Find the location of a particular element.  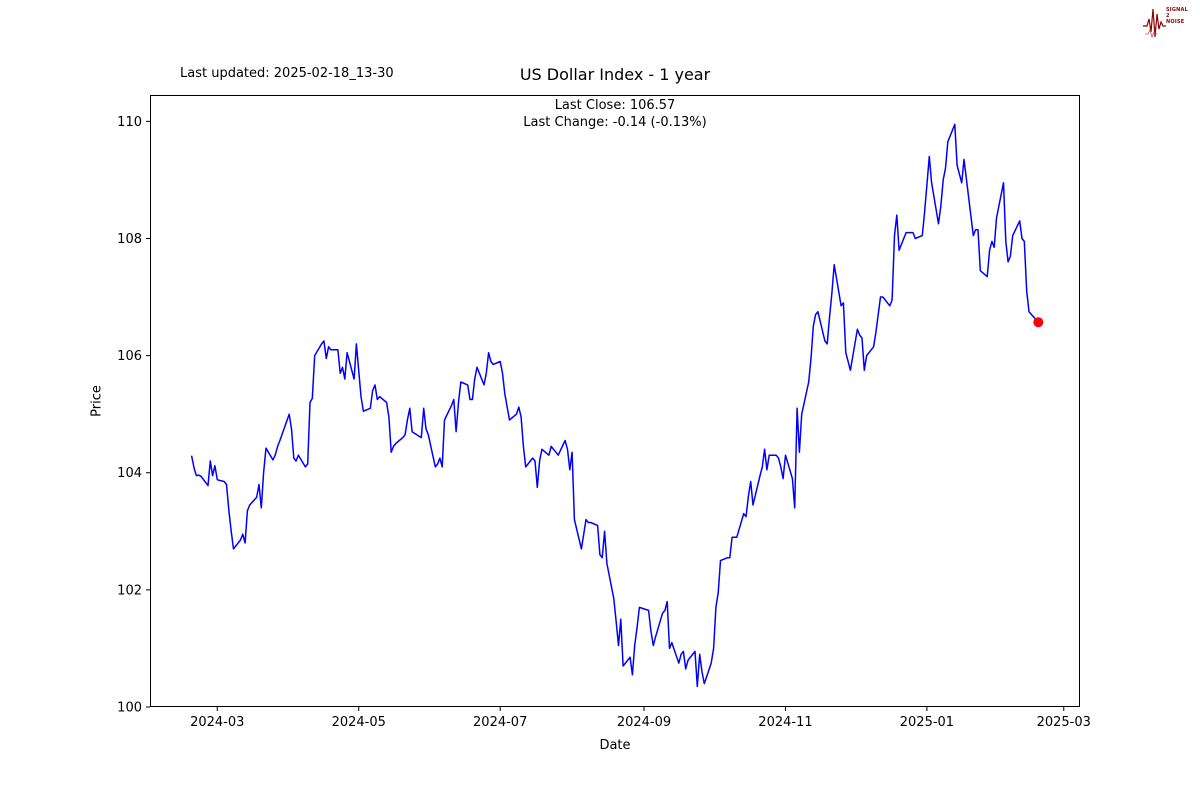

x-tick-label: 2025-03 is located at coordinates (1064, 722).